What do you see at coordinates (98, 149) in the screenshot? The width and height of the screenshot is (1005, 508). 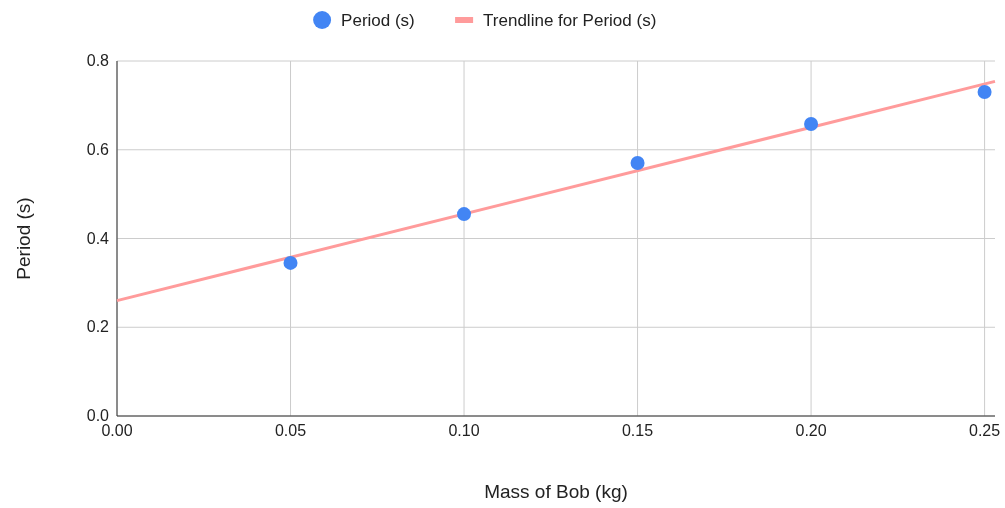 I see `y-tick-label: 0.6` at bounding box center [98, 149].